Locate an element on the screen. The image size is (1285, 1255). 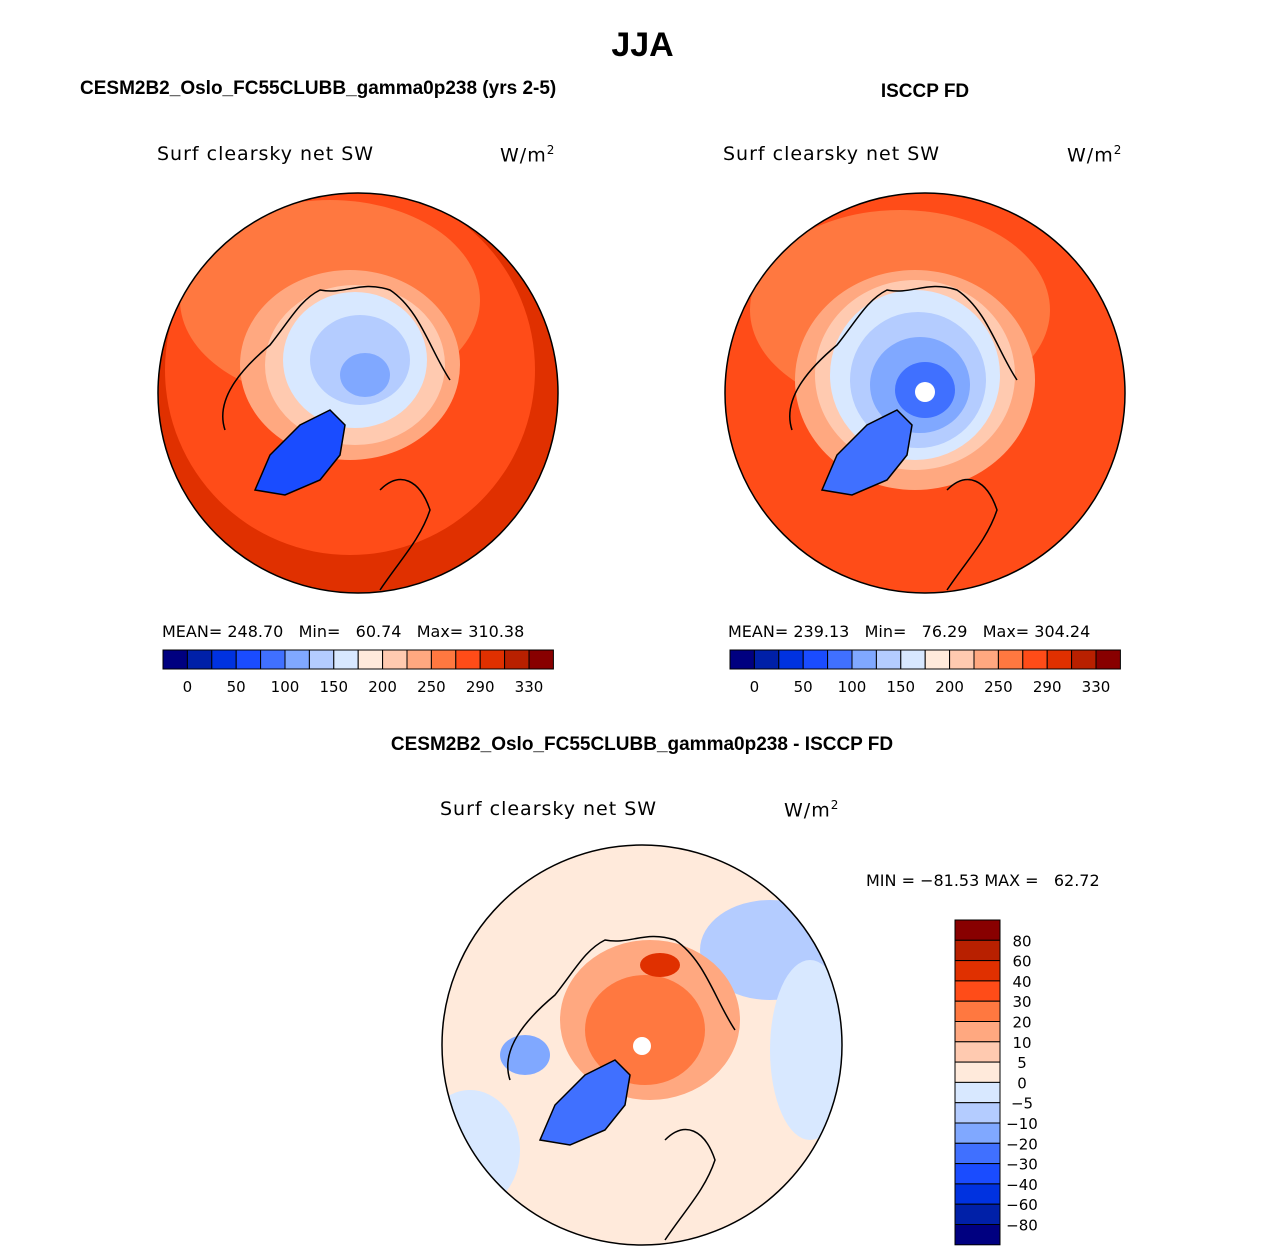
panel-3-units: W/m2 is located at coordinates (811, 809).